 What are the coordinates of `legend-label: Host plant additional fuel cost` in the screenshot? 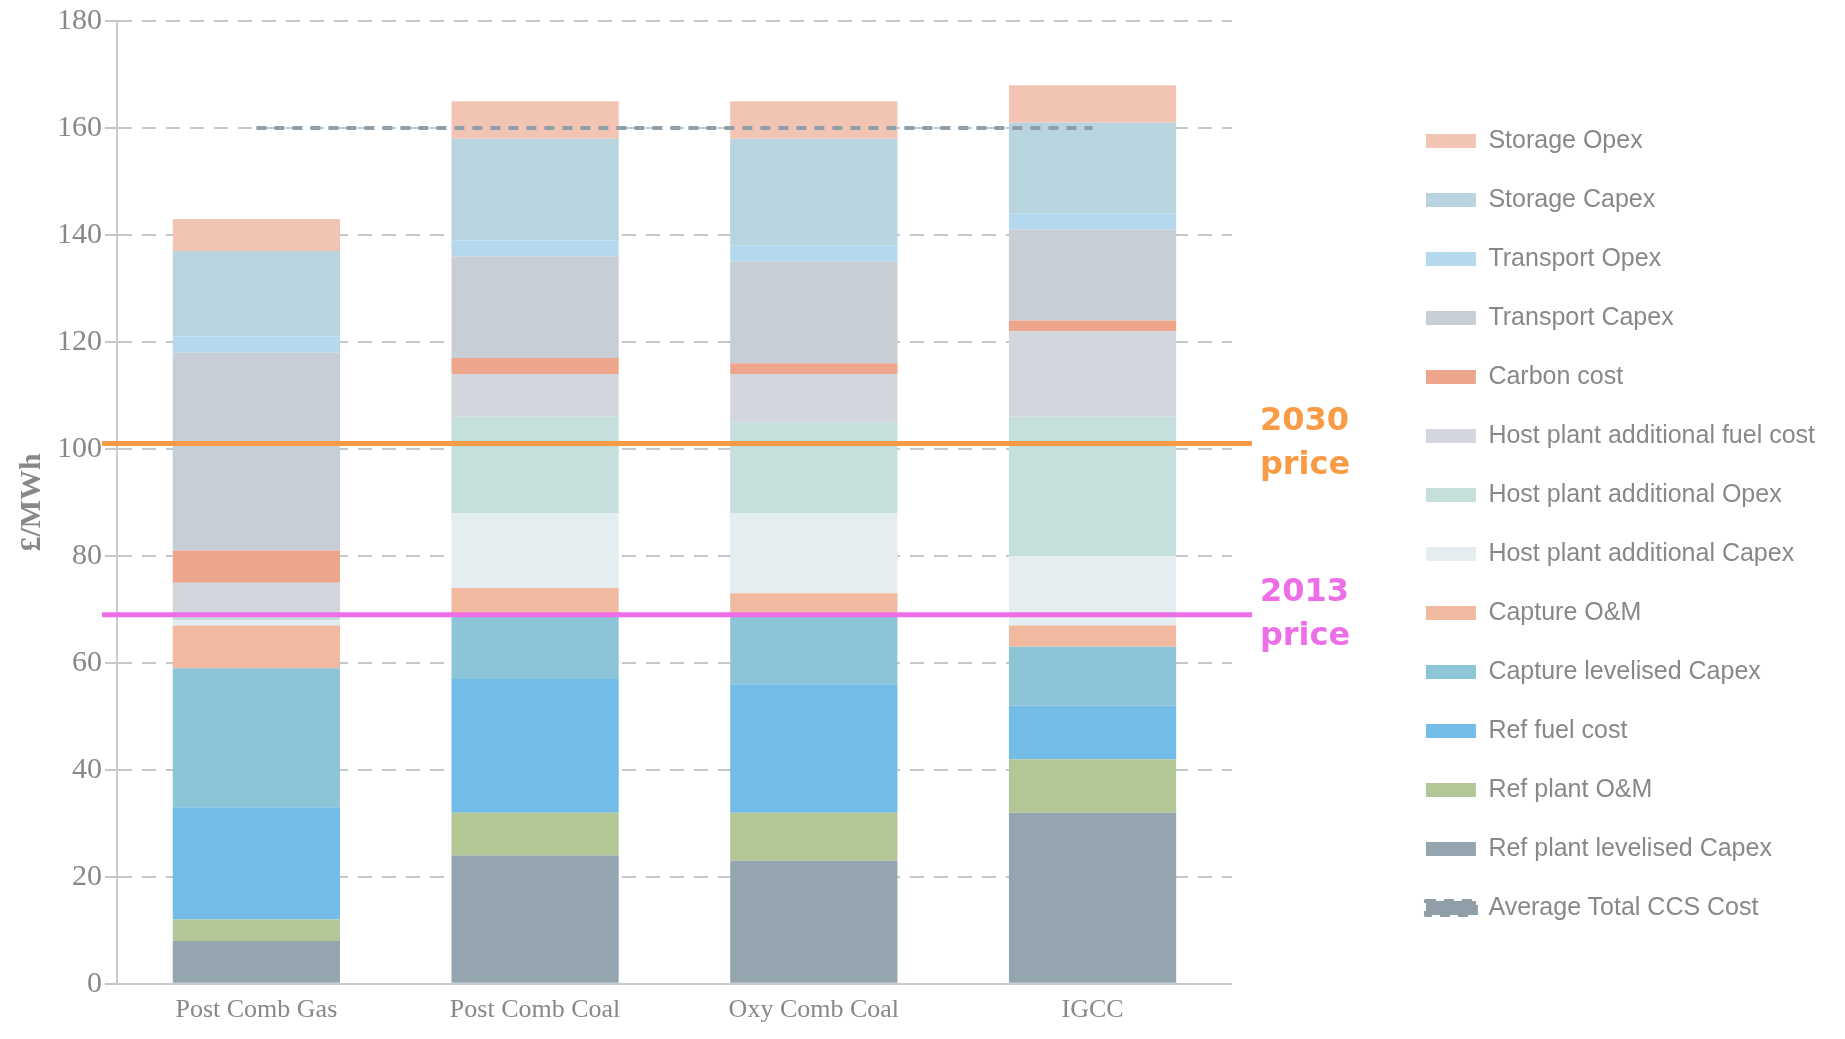 It's located at (1652, 433).